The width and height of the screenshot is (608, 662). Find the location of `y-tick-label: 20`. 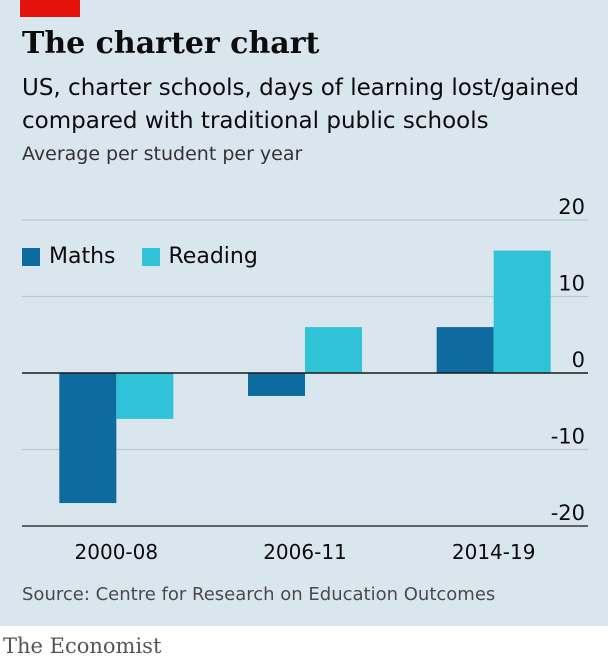

y-tick-label: 20 is located at coordinates (571, 207).